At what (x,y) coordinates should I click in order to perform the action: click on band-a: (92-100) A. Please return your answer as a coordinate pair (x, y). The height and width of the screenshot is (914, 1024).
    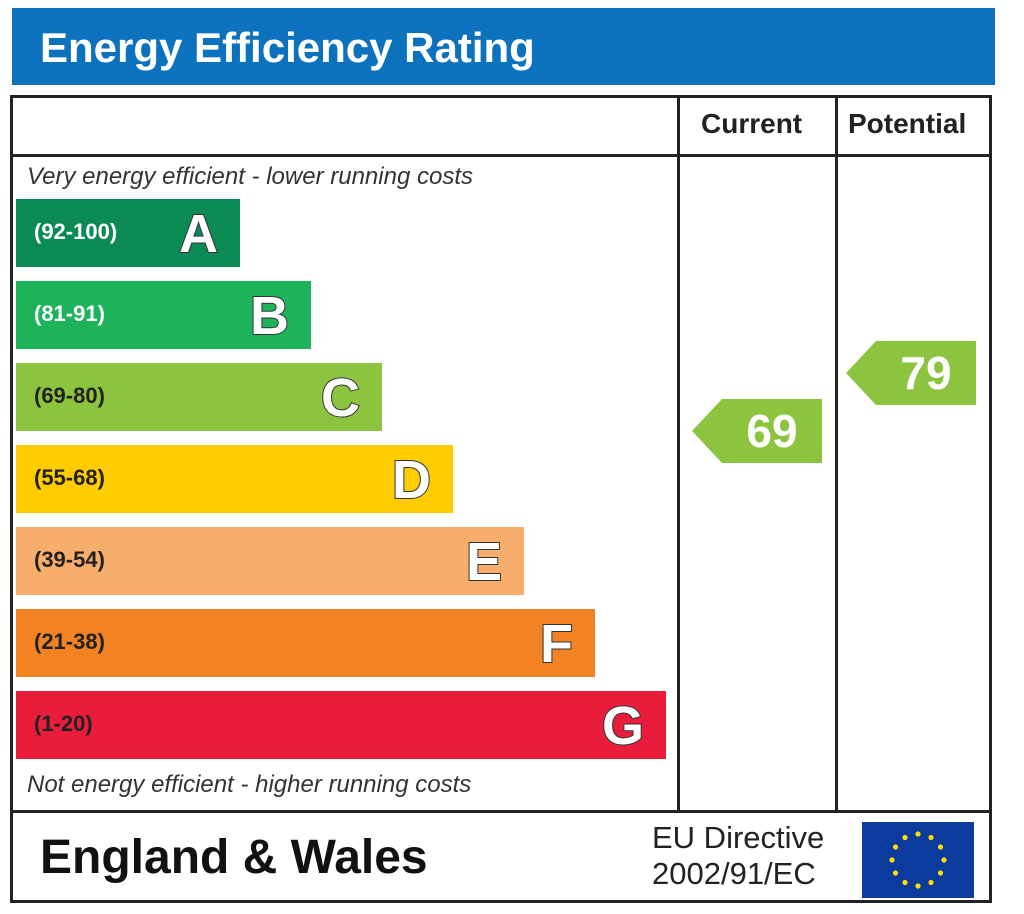
    Looking at the image, I should click on (128, 233).